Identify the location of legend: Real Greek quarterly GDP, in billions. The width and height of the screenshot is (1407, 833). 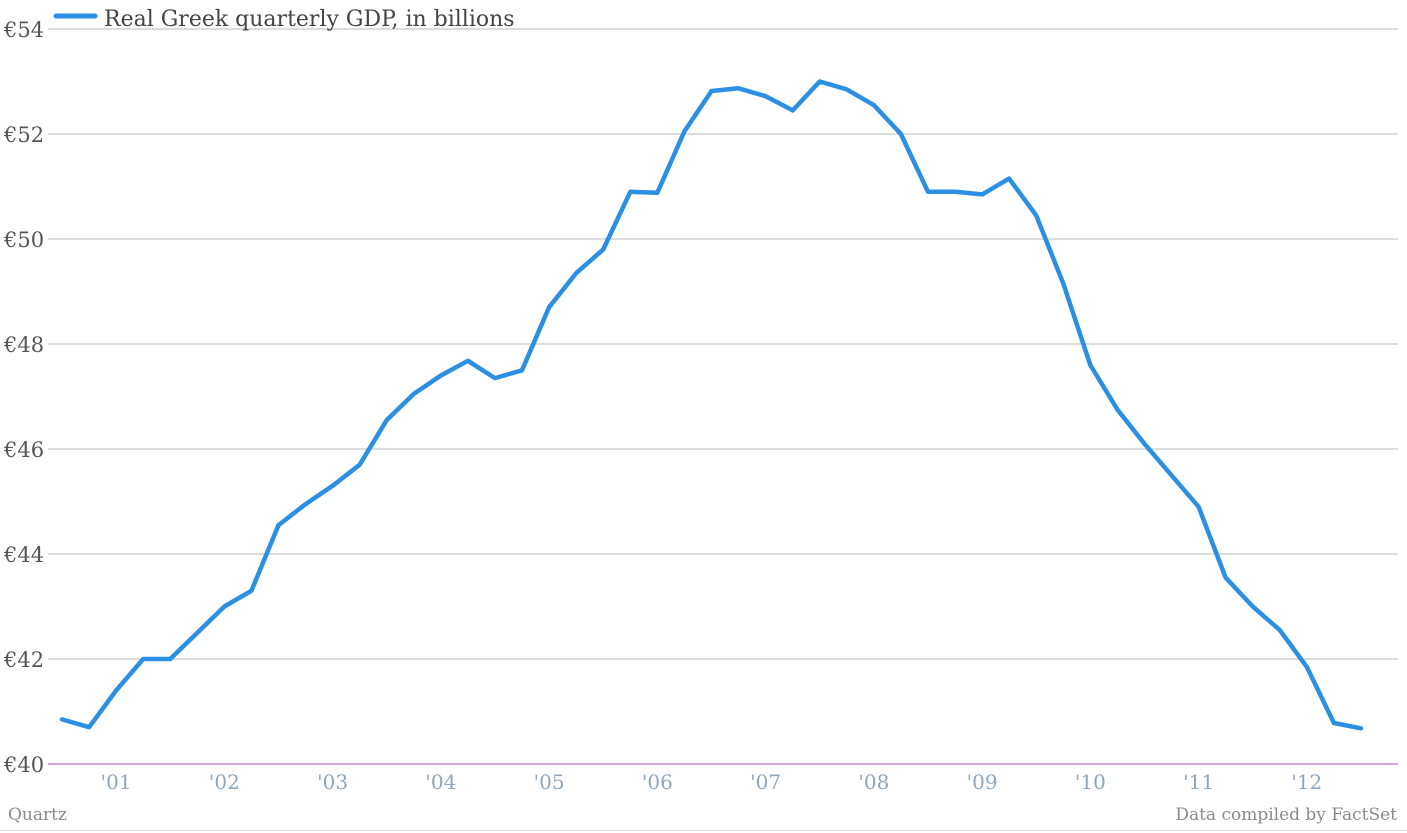
(284, 19).